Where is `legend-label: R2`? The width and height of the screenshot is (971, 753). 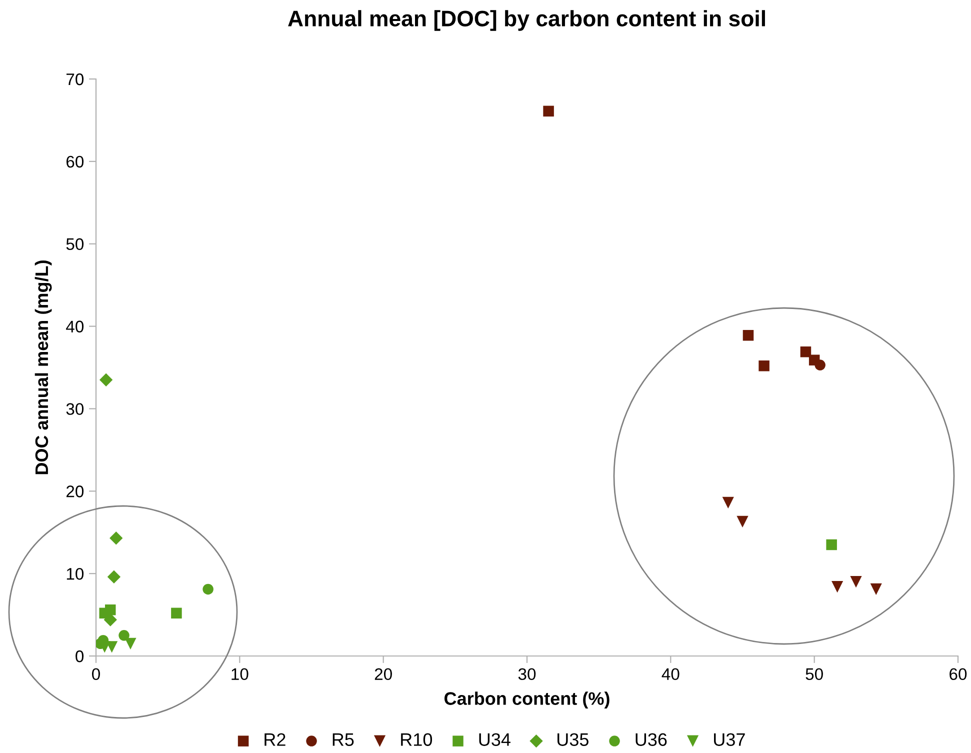
legend-label: R2 is located at coordinates (275, 739).